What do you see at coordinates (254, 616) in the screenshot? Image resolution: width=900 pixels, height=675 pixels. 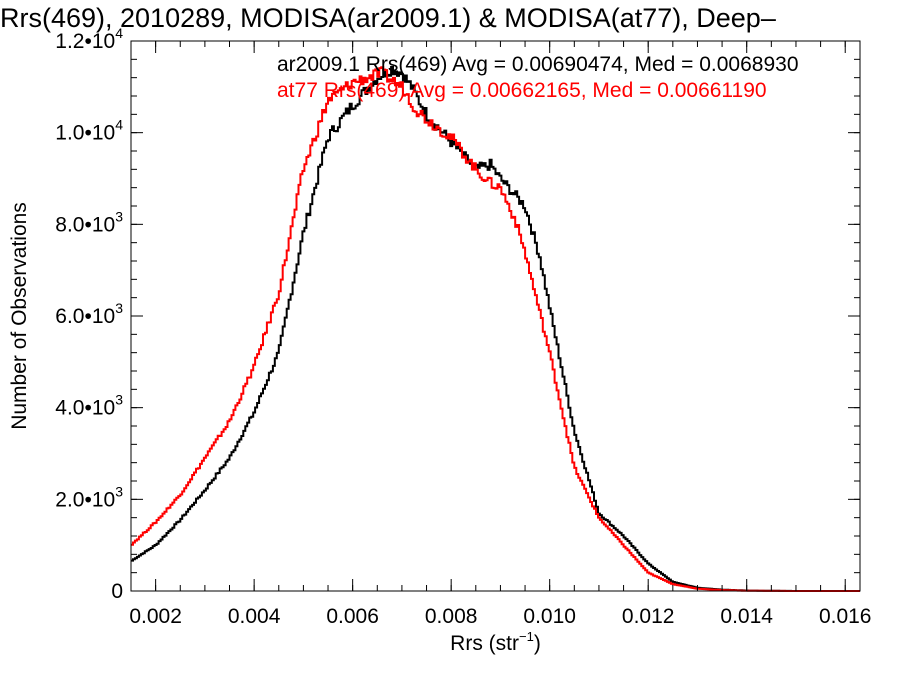 I see `x-tick-label: 0.004` at bounding box center [254, 616].